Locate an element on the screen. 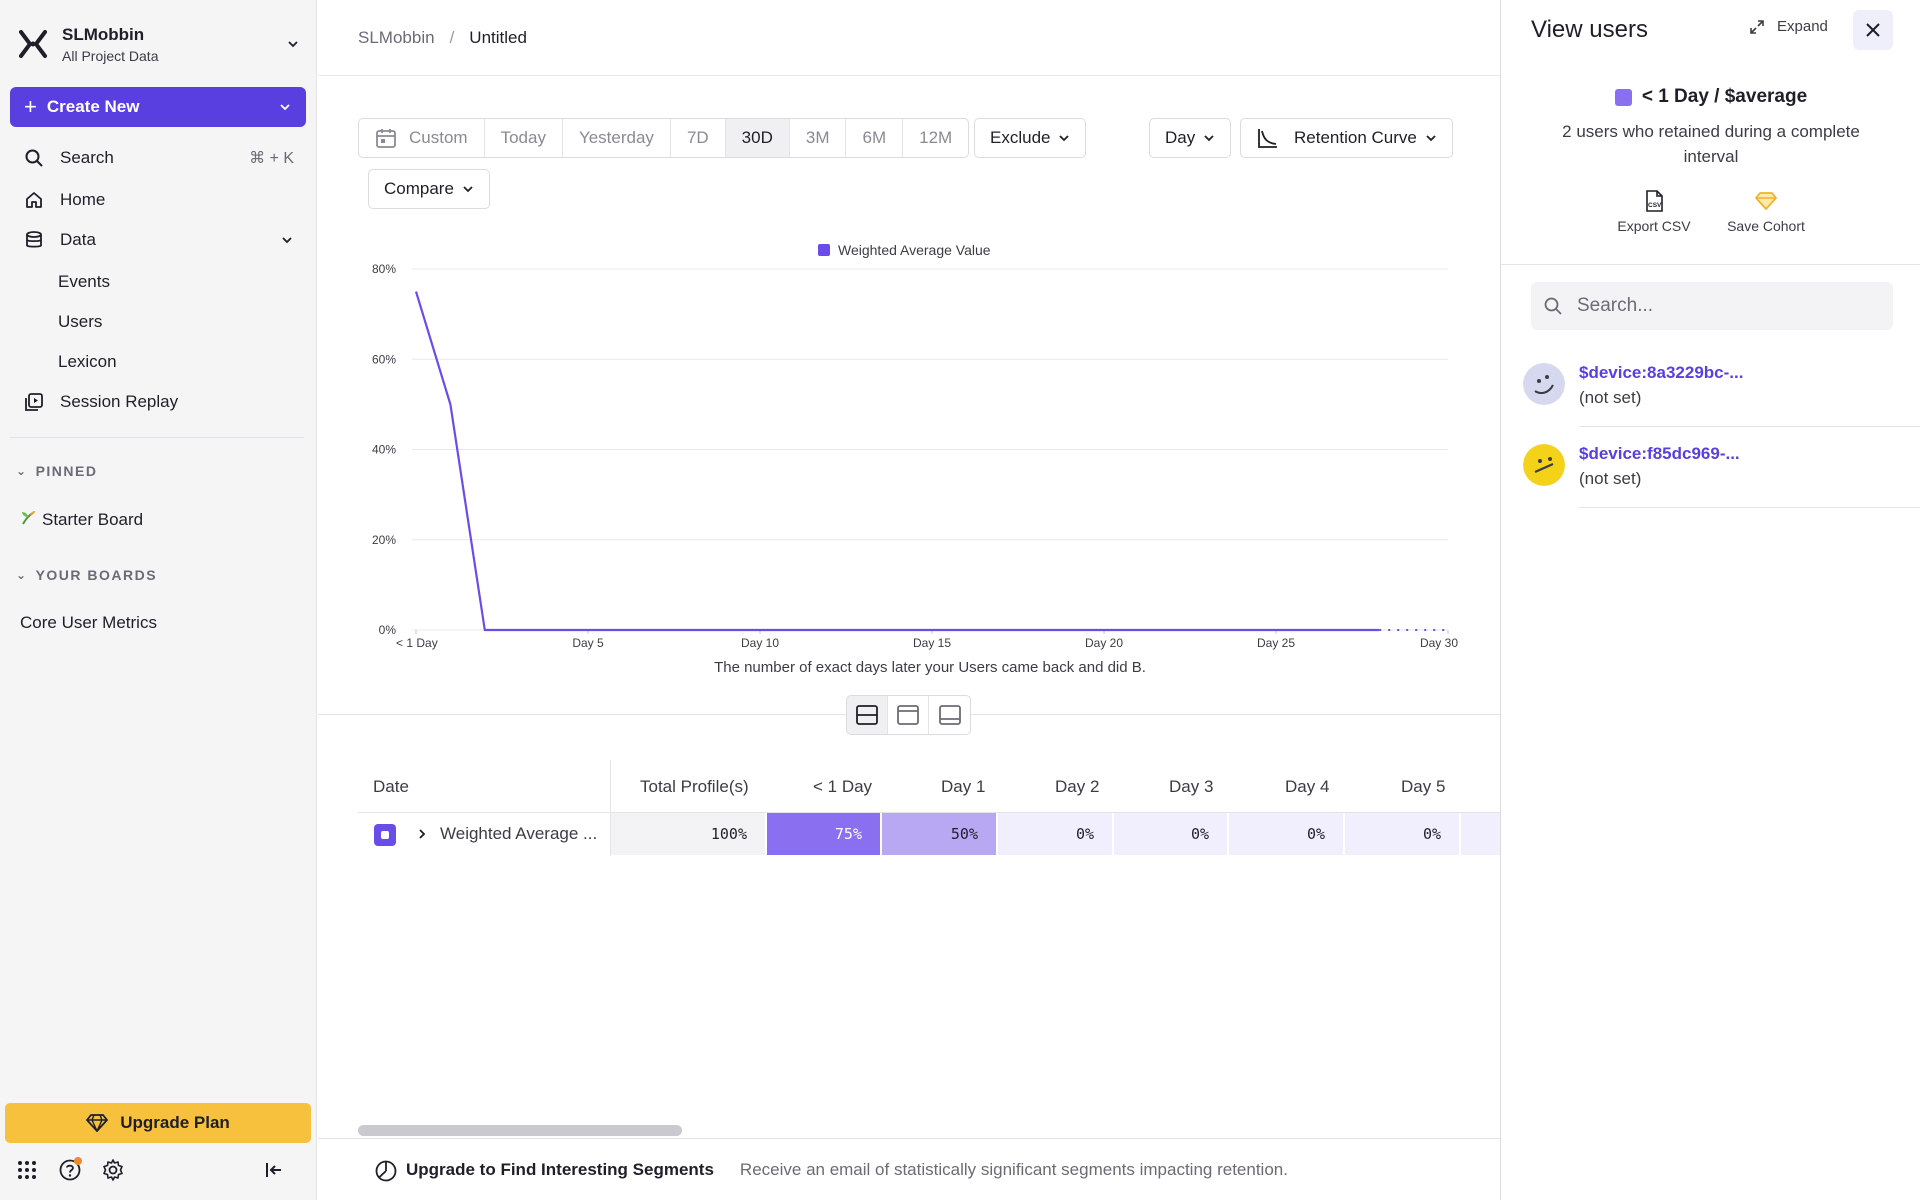  legend-label: Weighted Average Value is located at coordinates (914, 250).